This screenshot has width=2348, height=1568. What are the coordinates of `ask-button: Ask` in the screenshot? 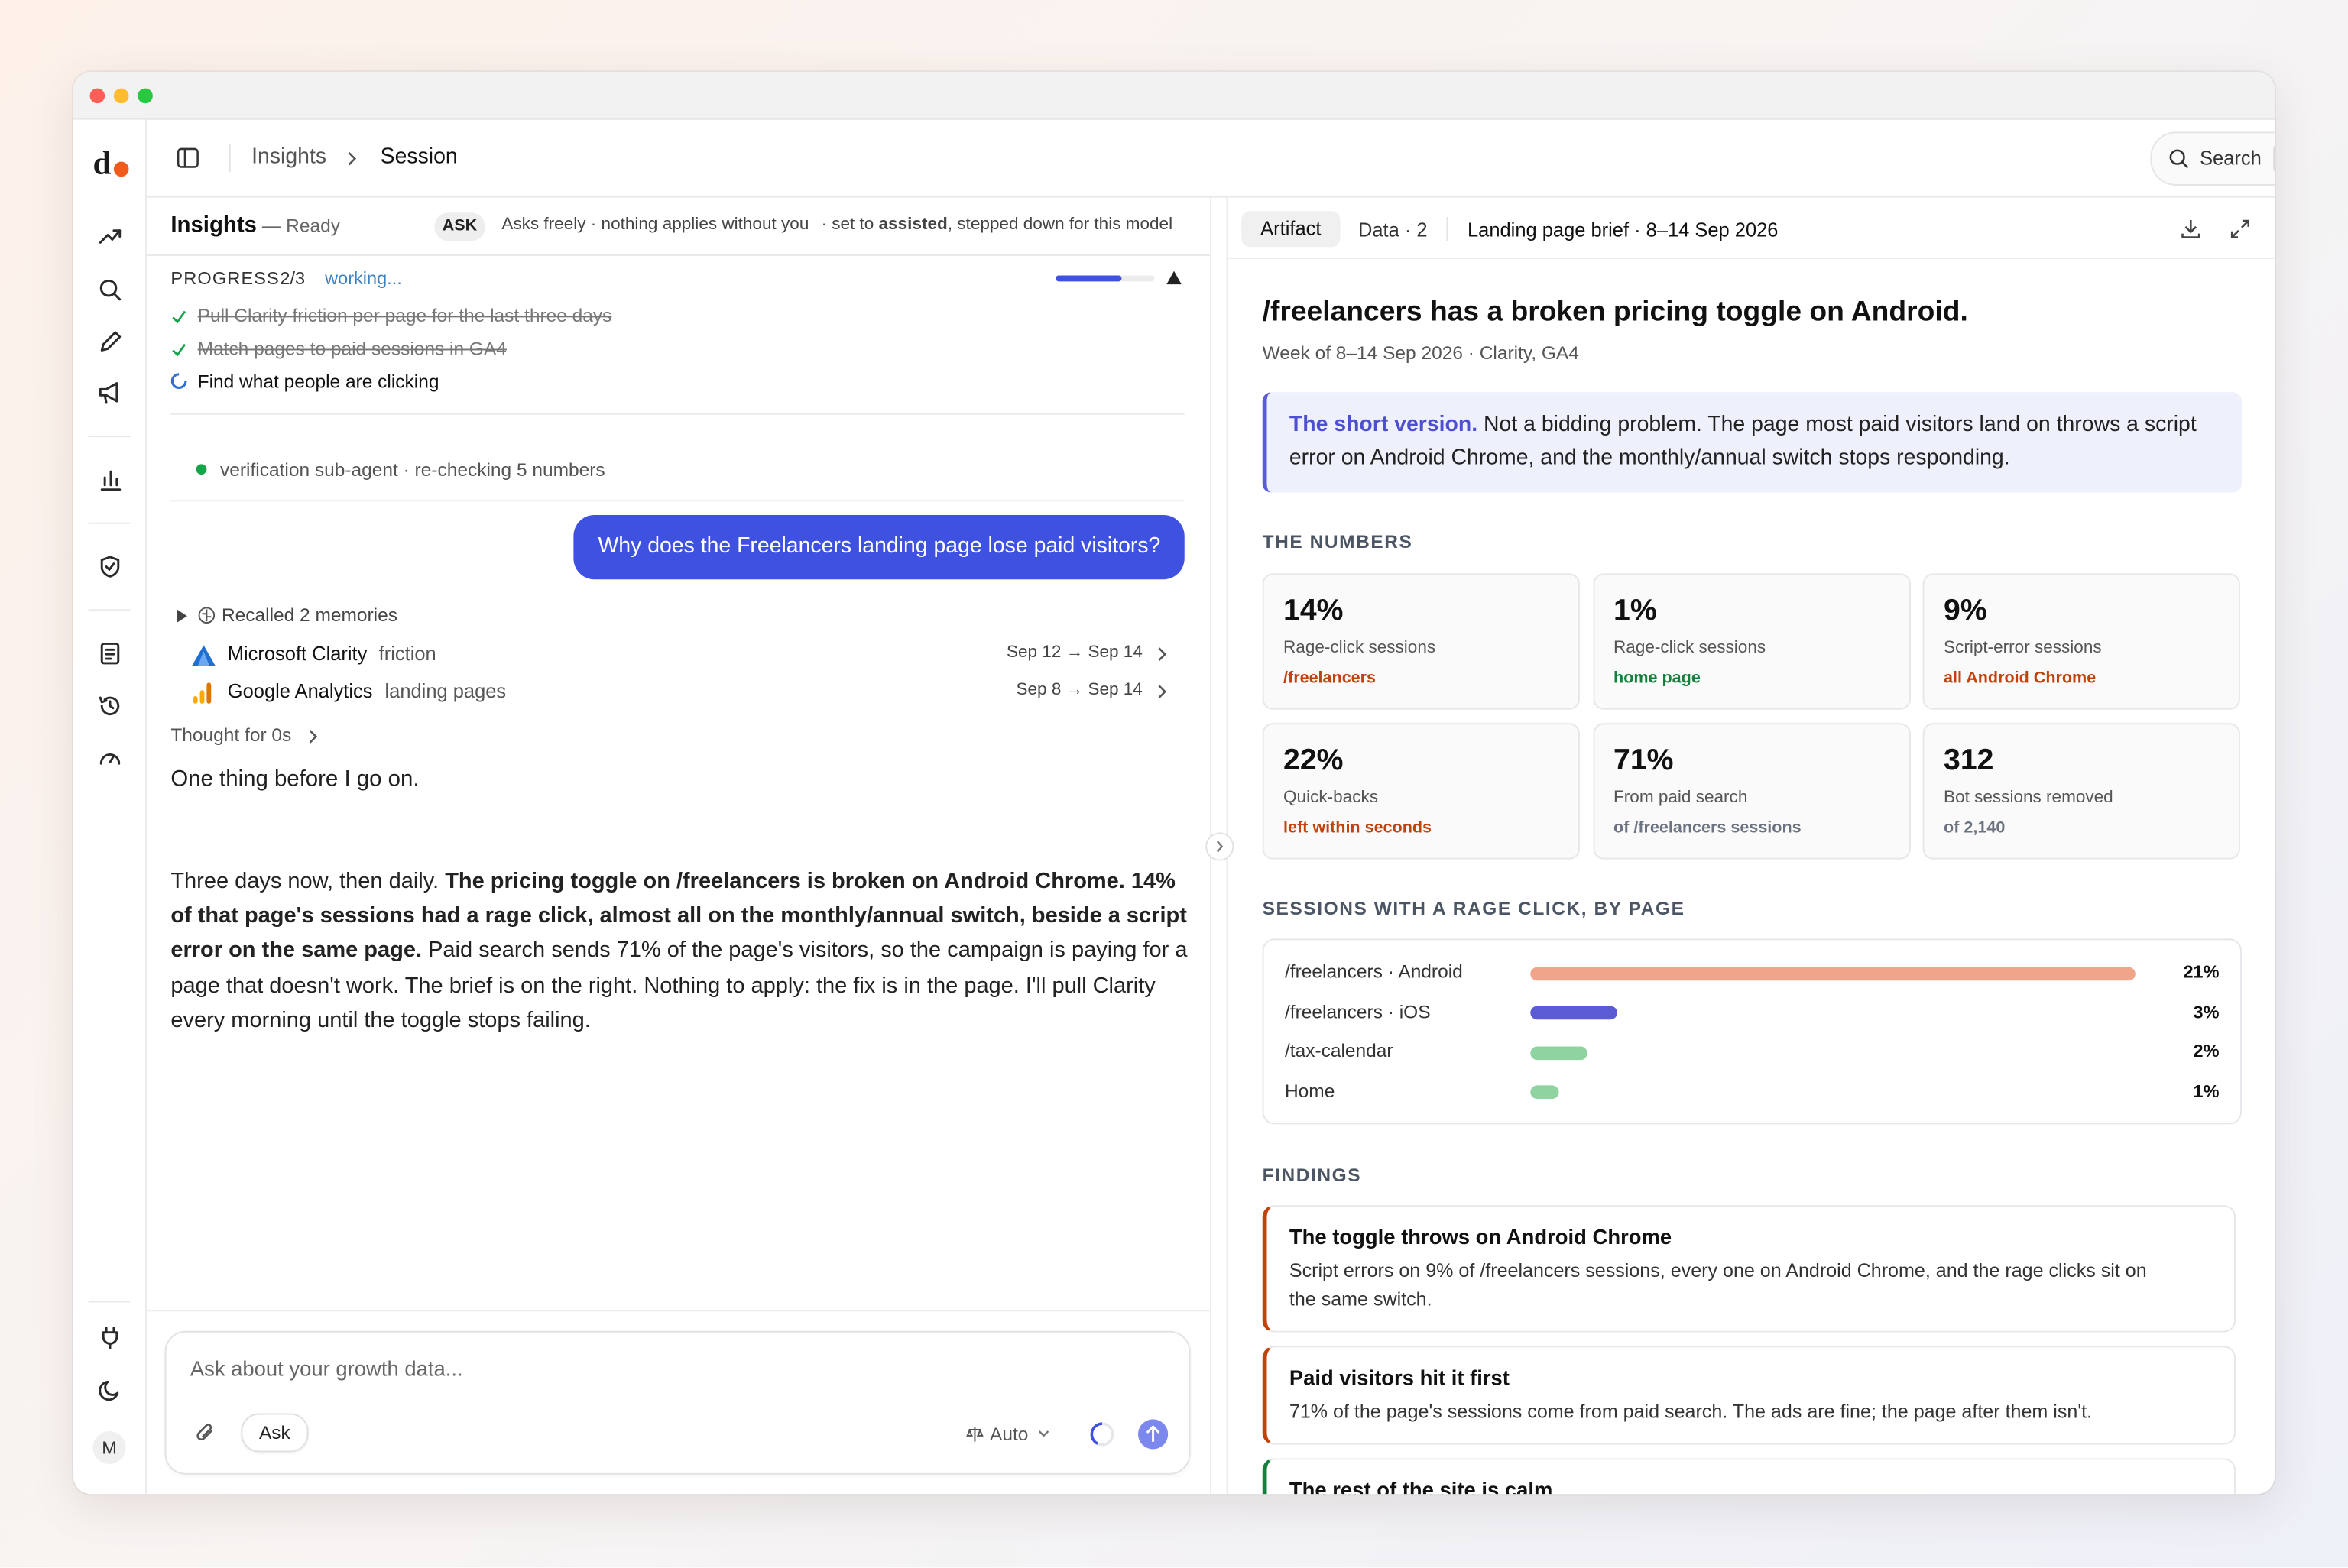 It's located at (275, 1433).